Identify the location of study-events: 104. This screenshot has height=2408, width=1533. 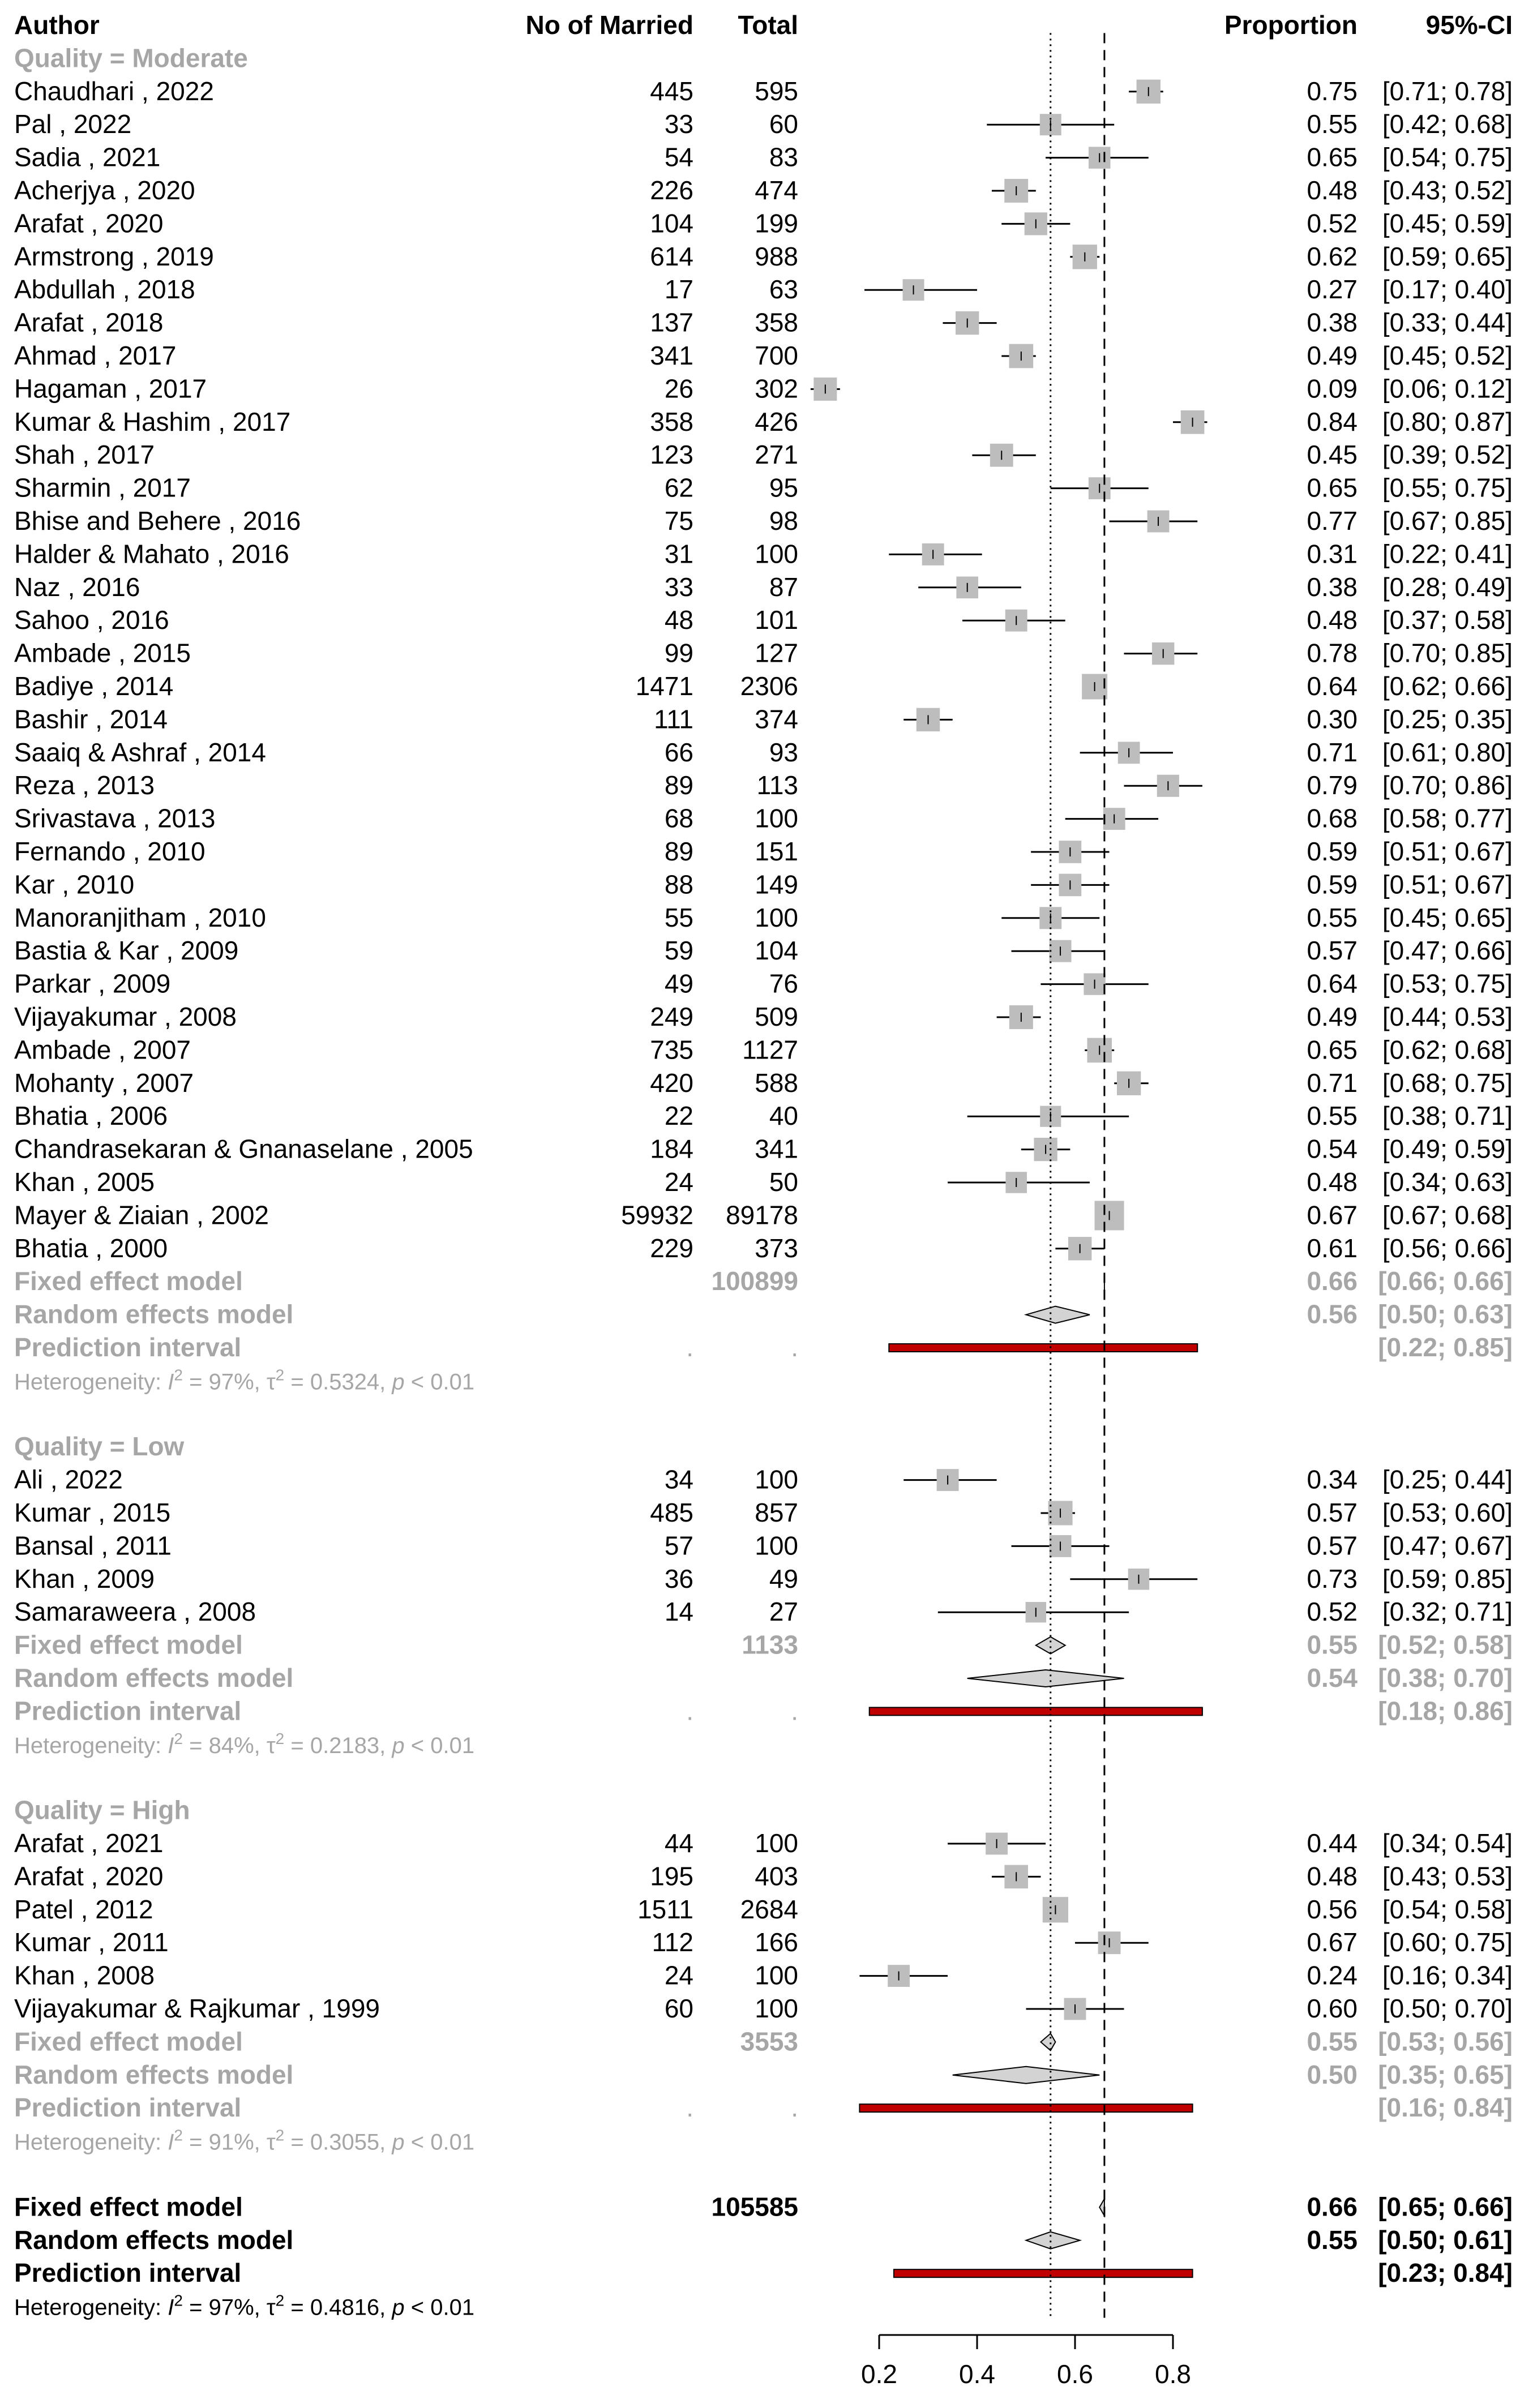
(671, 223).